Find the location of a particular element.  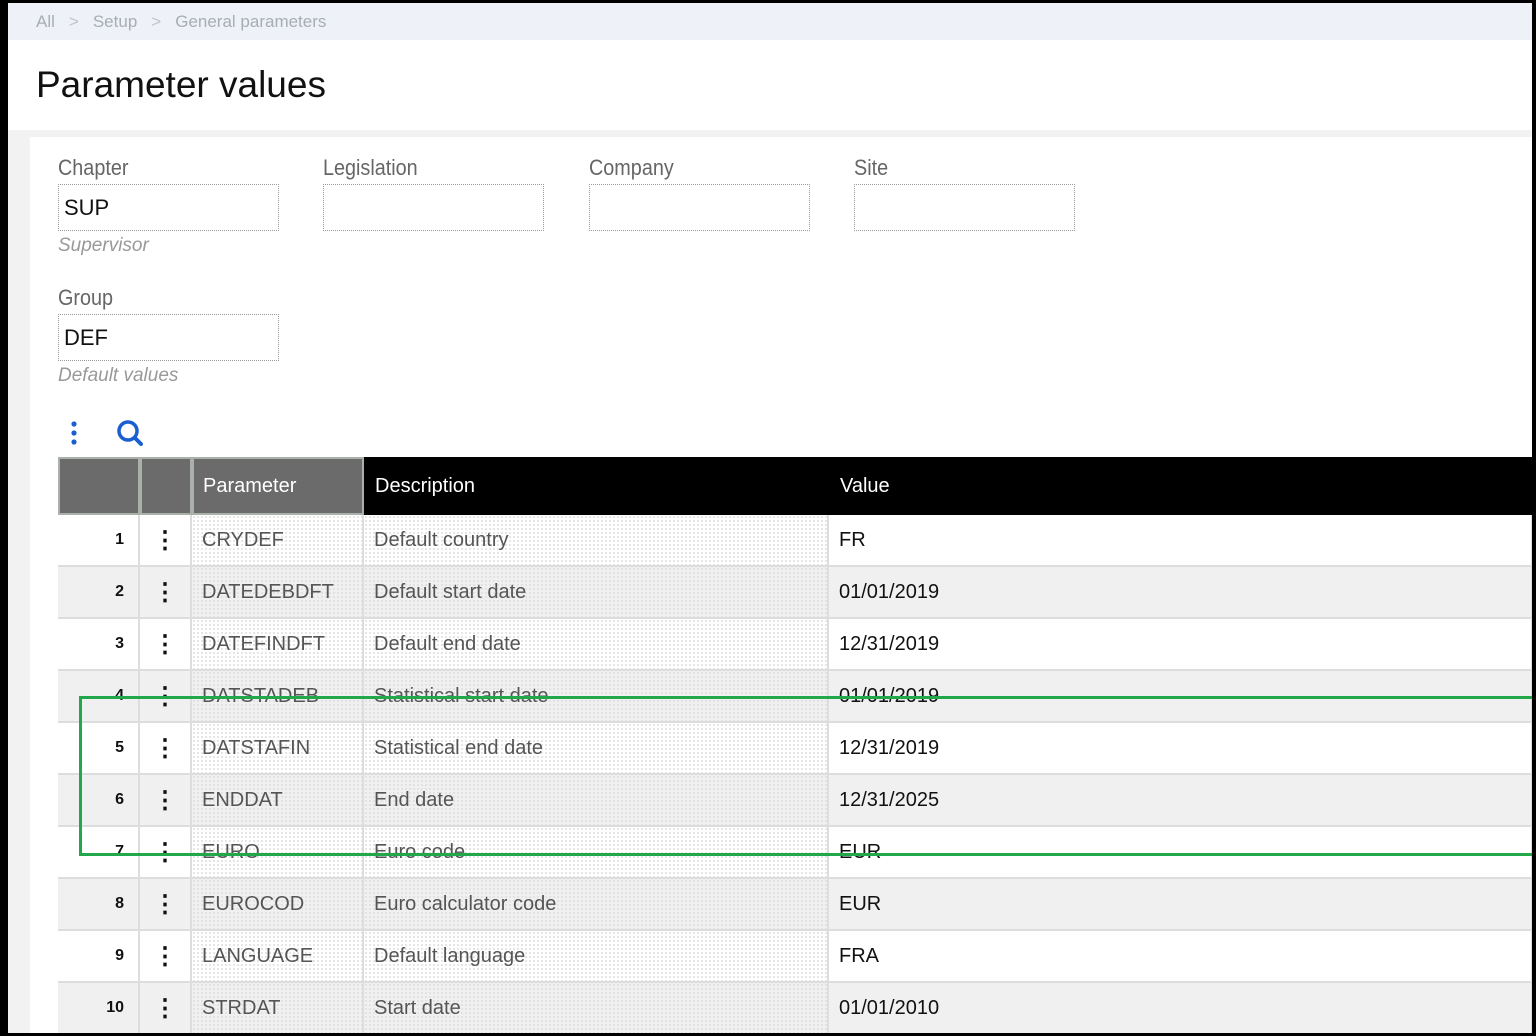

site-field: Site is located at coordinates (964, 193).